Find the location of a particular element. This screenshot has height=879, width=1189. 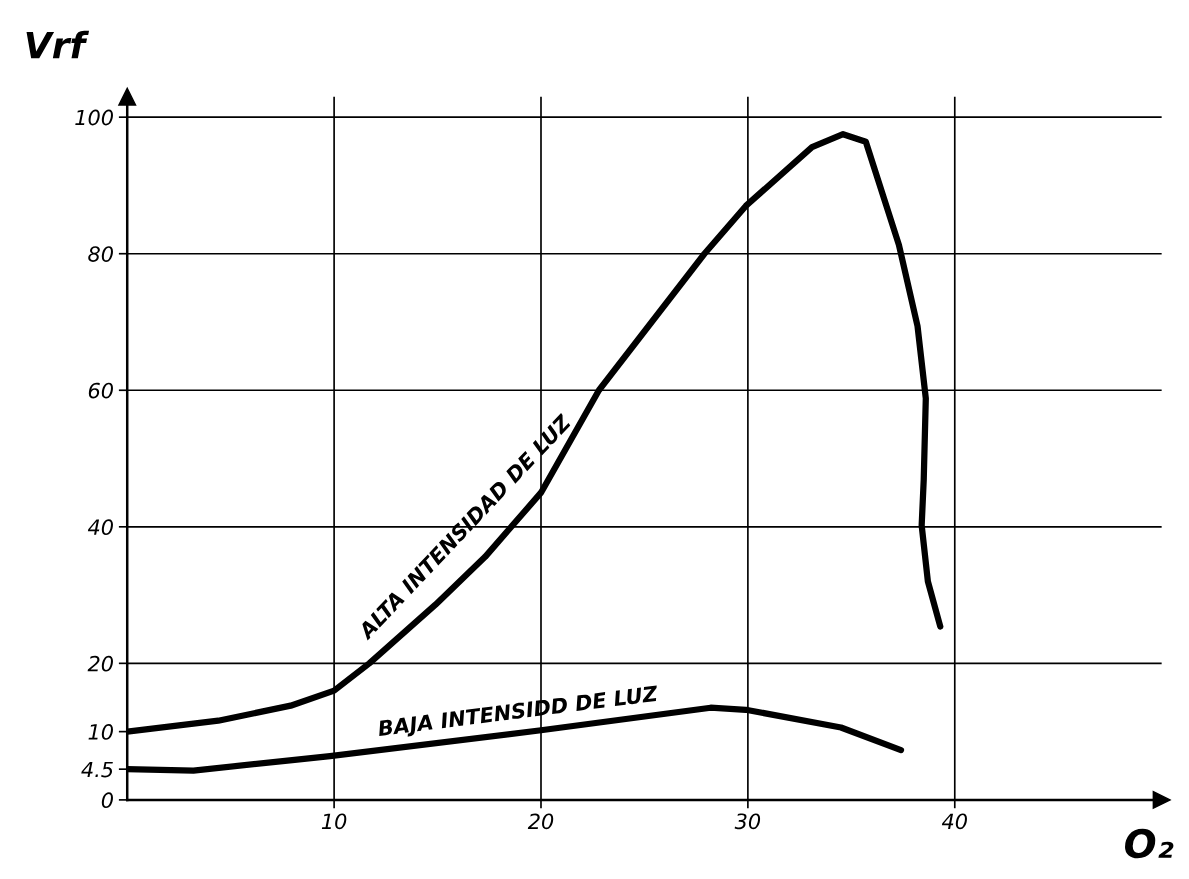

y-tick-label: 0 is located at coordinates (107, 800).